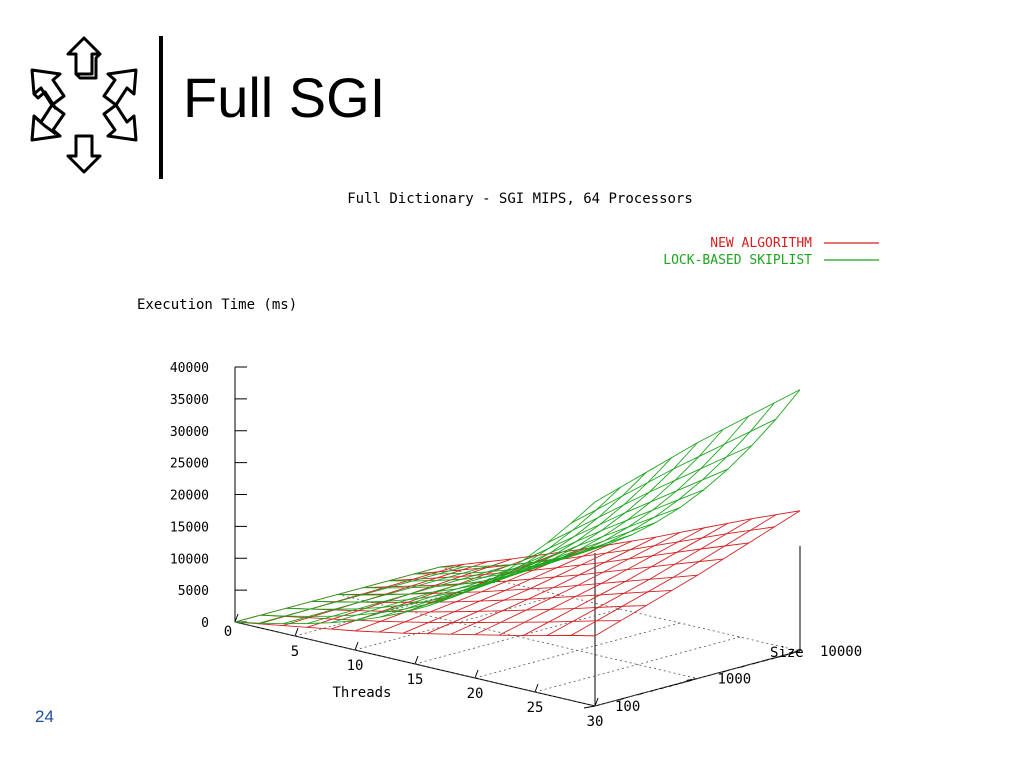 This screenshot has width=1024, height=768. I want to click on company-logo, so click(84, 105).